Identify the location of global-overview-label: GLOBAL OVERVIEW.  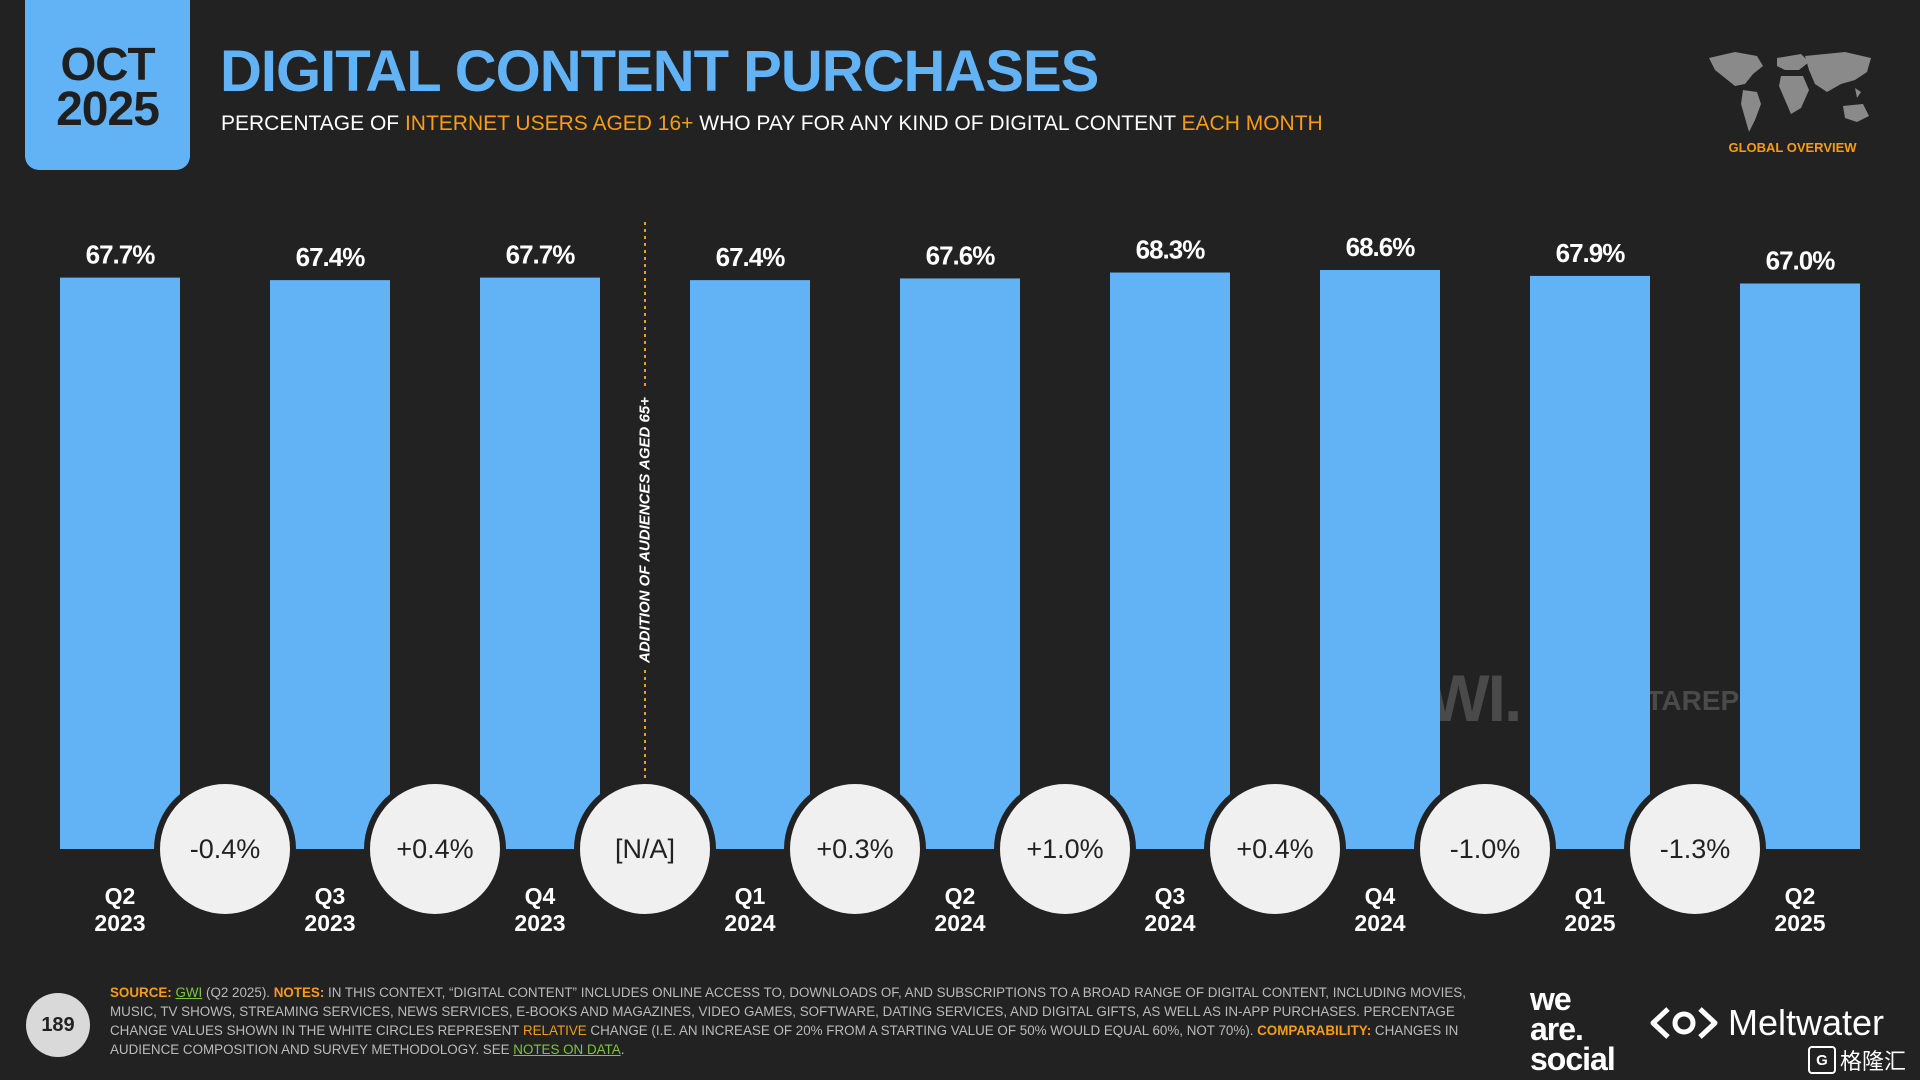
(1792, 147).